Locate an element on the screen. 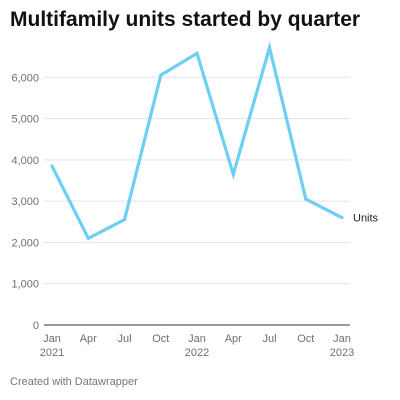 The image size is (400, 400). x-tick-year-label: 2022 is located at coordinates (197, 353).